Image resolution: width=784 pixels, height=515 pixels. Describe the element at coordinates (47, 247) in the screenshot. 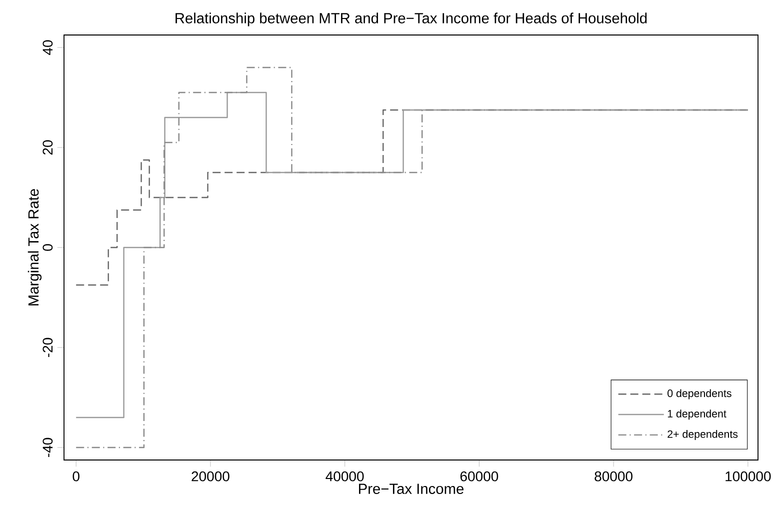

I see `y-tick-label: 0` at that location.